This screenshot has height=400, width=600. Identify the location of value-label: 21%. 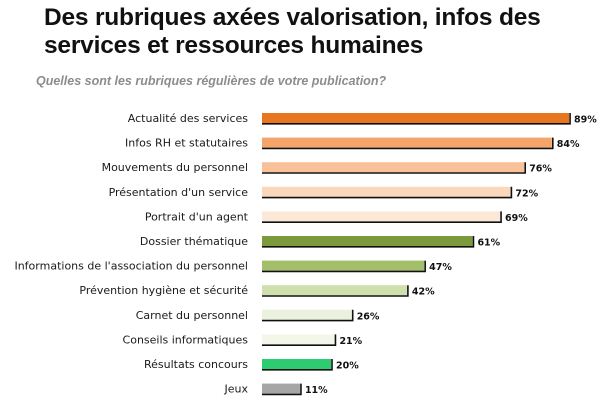
(350, 341).